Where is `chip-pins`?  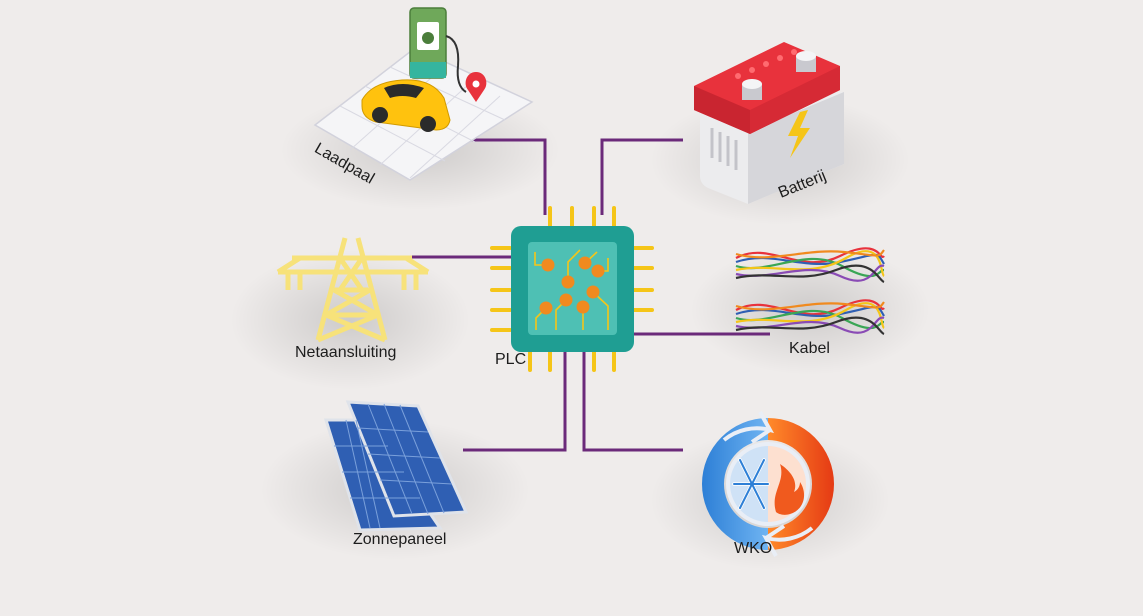 chip-pins is located at coordinates (572, 289).